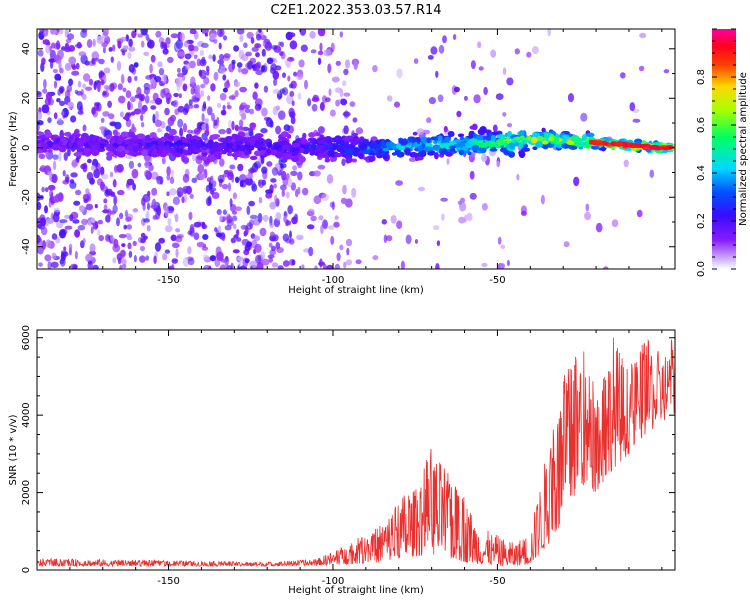 The width and height of the screenshot is (750, 600). Describe the element at coordinates (26, 414) in the screenshot. I see `y-tick-label: 4000` at that location.